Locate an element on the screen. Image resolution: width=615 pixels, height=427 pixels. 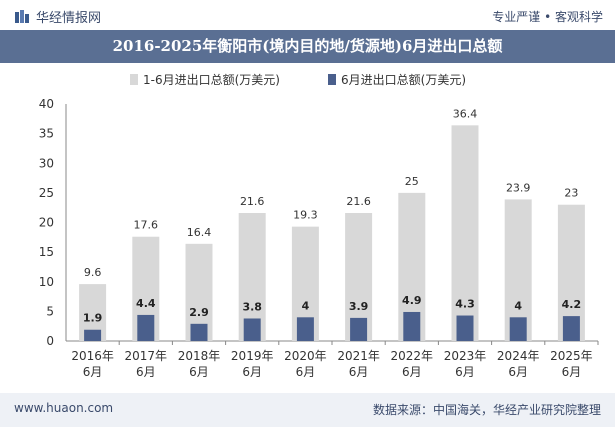
data-label-total: 23.9 is located at coordinates (518, 187).